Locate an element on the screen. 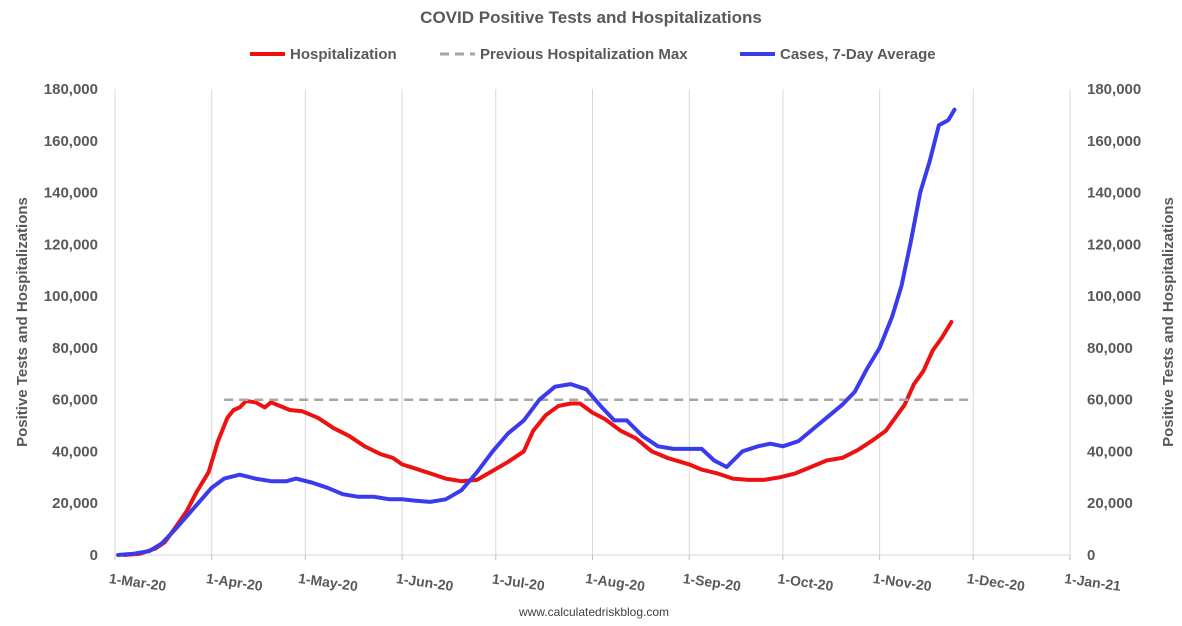 The image size is (1182, 626). y-tick-label-right: 80,000 is located at coordinates (1110, 348).